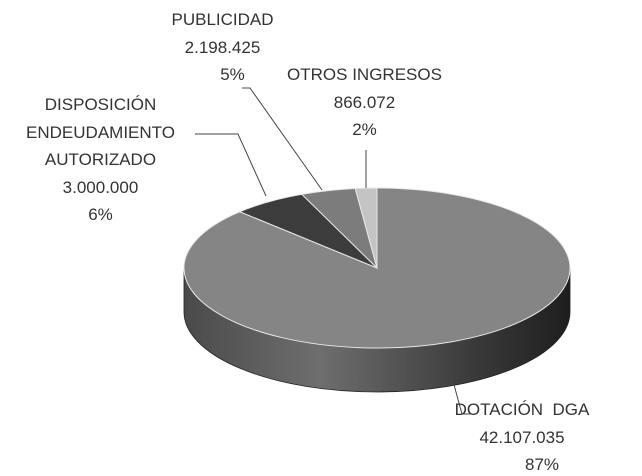 The image size is (642, 476). Describe the element at coordinates (232, 74) in the screenshot. I see `percent-label: 5%` at that location.